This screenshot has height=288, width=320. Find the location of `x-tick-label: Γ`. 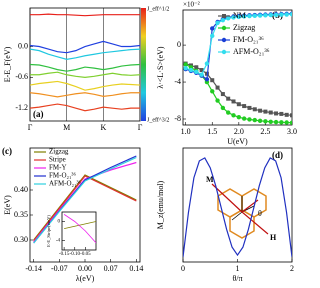

x-tick-label: Γ is located at coordinates (140, 127).